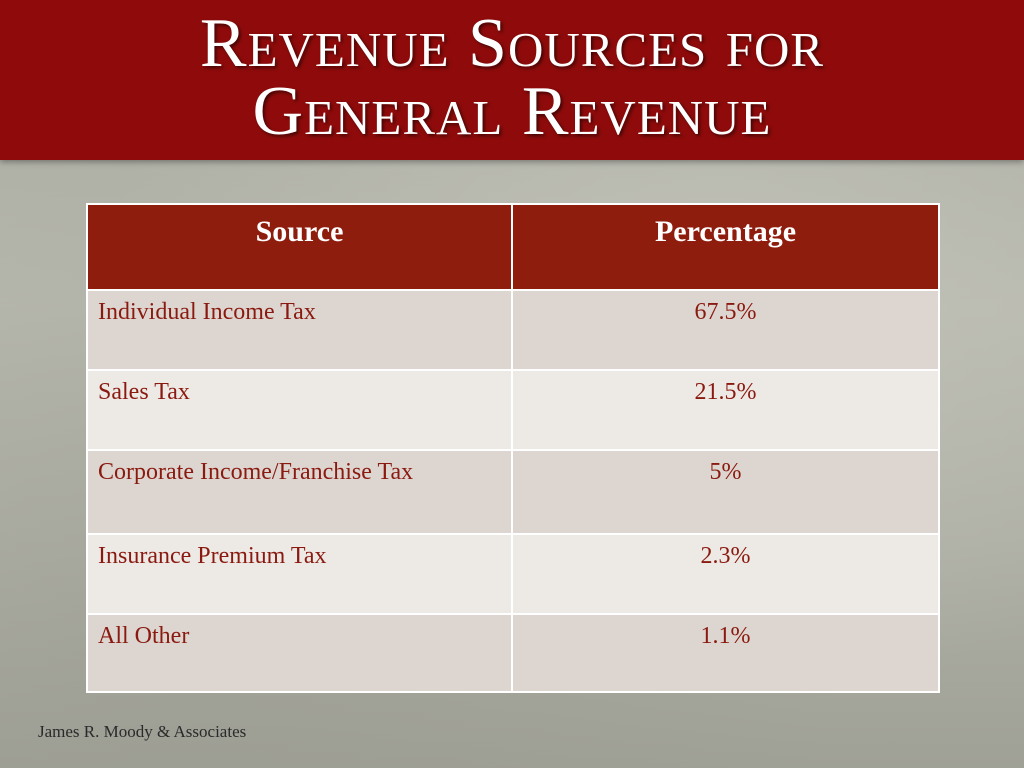 Image resolution: width=1024 pixels, height=768 pixels. Describe the element at coordinates (299, 653) in the screenshot. I see `source-cell: All Other` at that location.